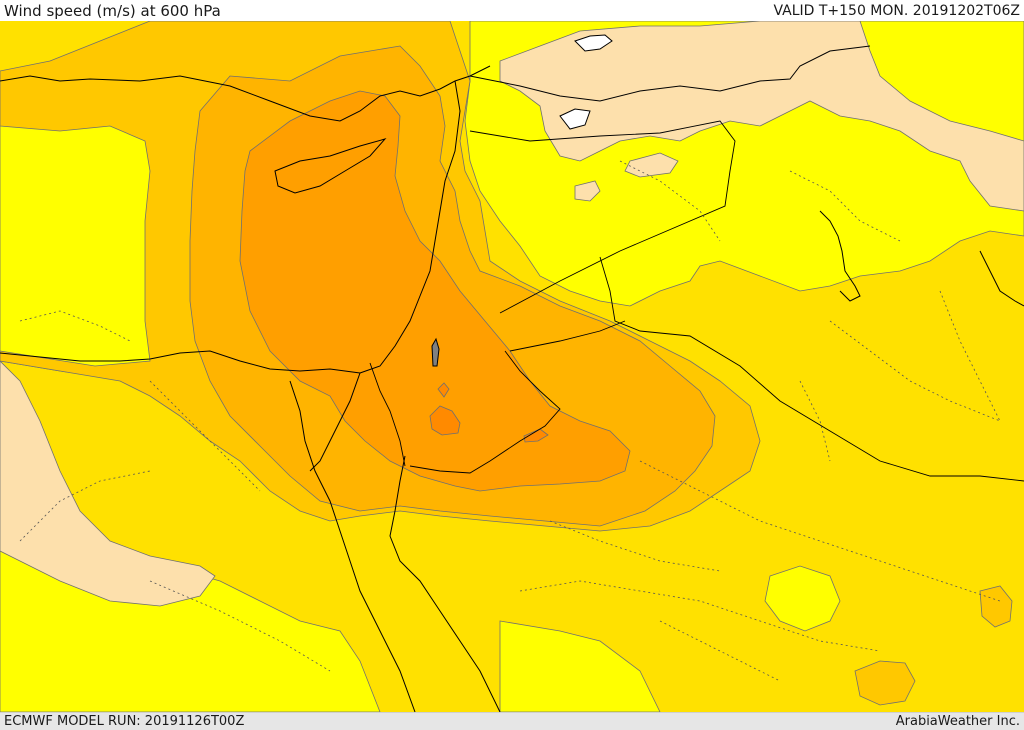 This screenshot has width=1024, height=730. Describe the element at coordinates (443, 390) in the screenshot. I see `band-deep-orange-dot` at that location.